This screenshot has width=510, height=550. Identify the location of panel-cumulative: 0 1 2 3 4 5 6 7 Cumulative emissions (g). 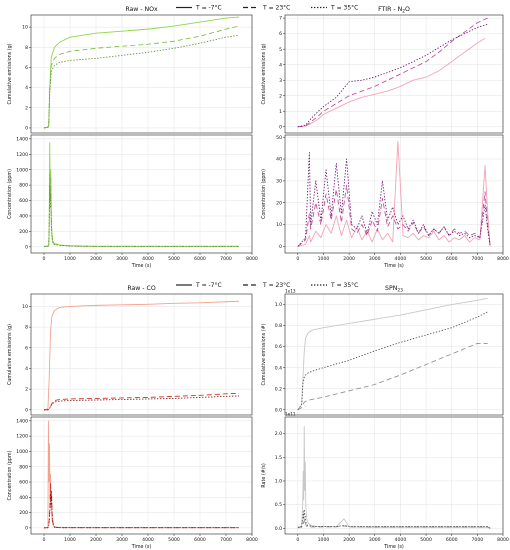
(382, 74).